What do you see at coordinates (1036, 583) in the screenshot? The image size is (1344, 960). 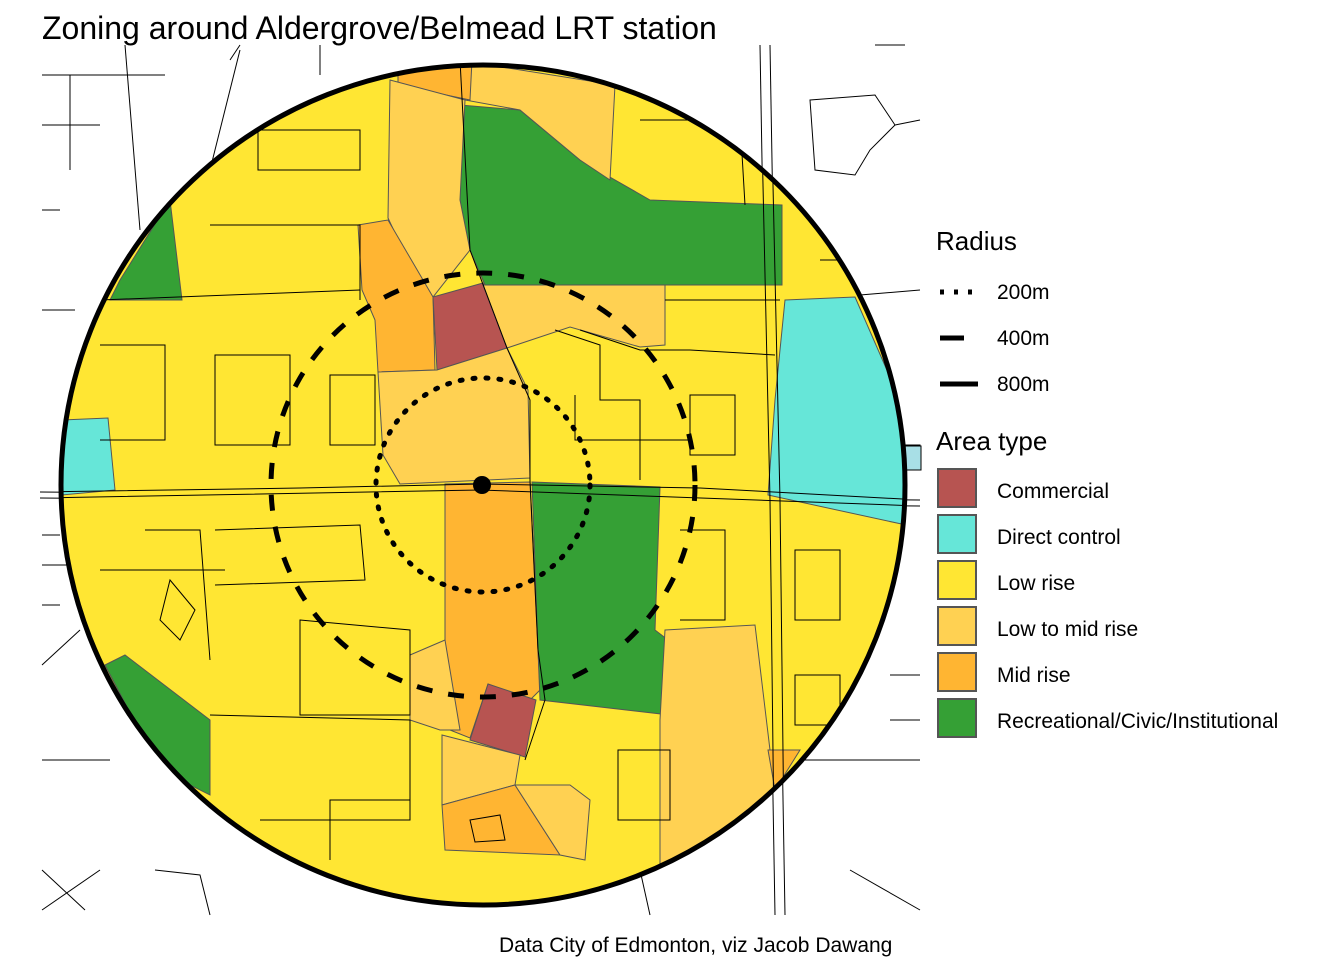 I see `legend-area-label: Low rise` at bounding box center [1036, 583].